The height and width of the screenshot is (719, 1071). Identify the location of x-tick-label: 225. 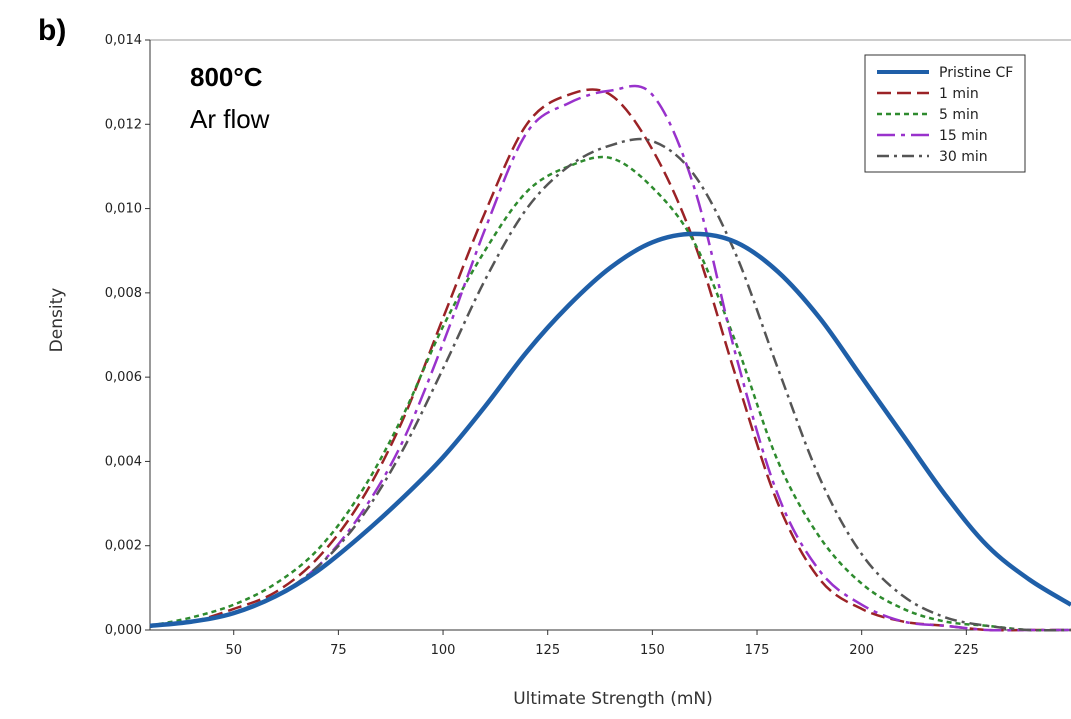
(966, 650).